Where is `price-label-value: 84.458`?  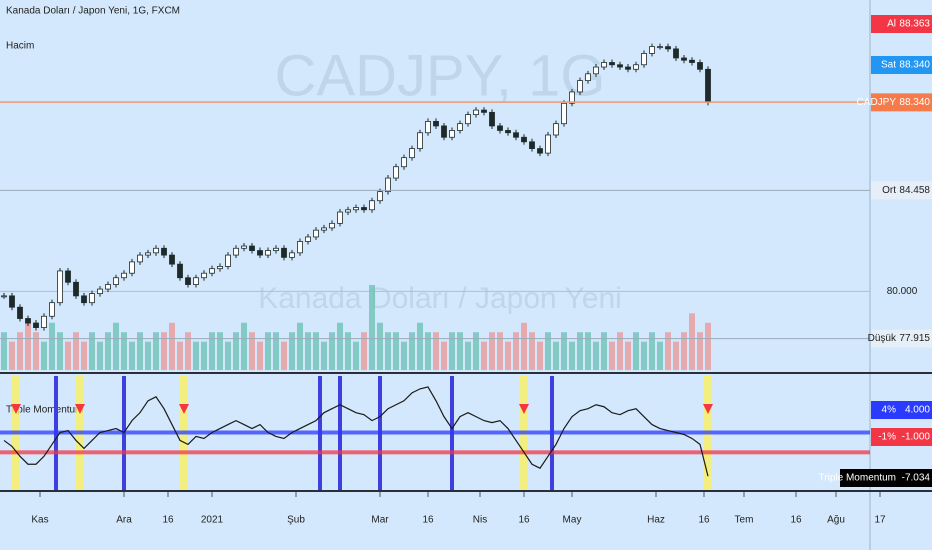
price-label-value: 84.458 is located at coordinates (914, 190).